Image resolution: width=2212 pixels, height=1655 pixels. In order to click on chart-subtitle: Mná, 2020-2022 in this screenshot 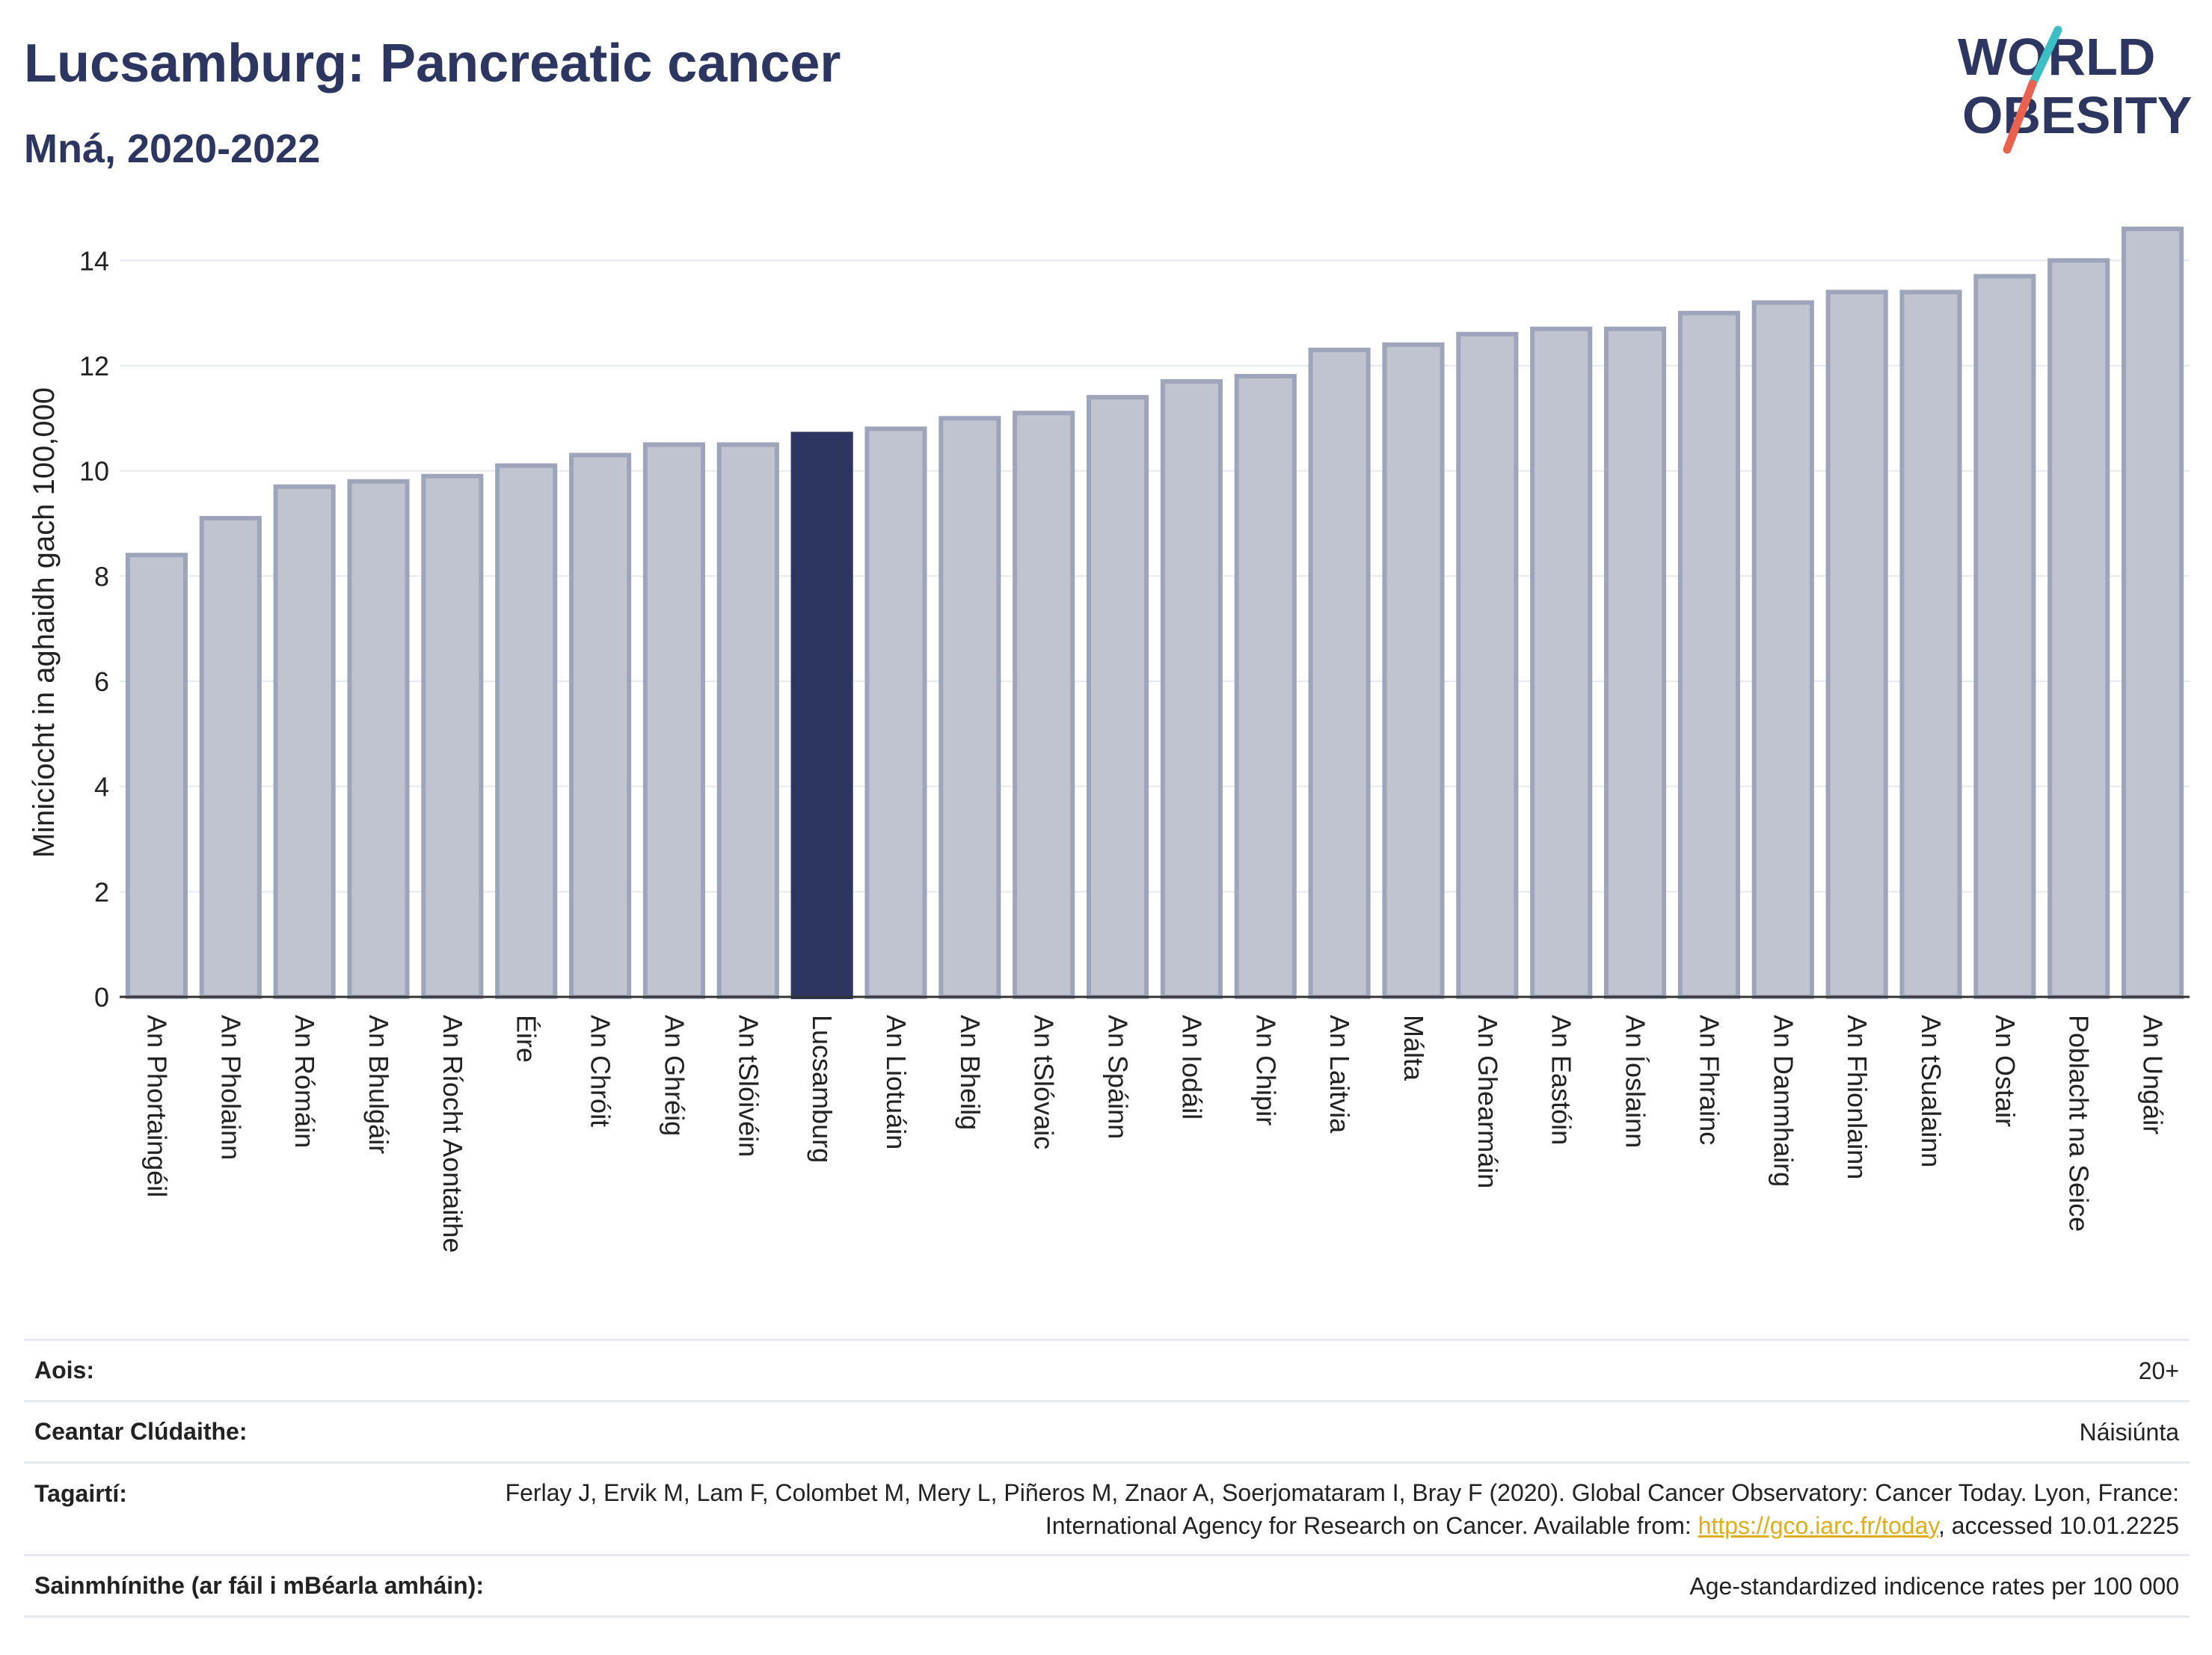, I will do `click(172, 148)`.